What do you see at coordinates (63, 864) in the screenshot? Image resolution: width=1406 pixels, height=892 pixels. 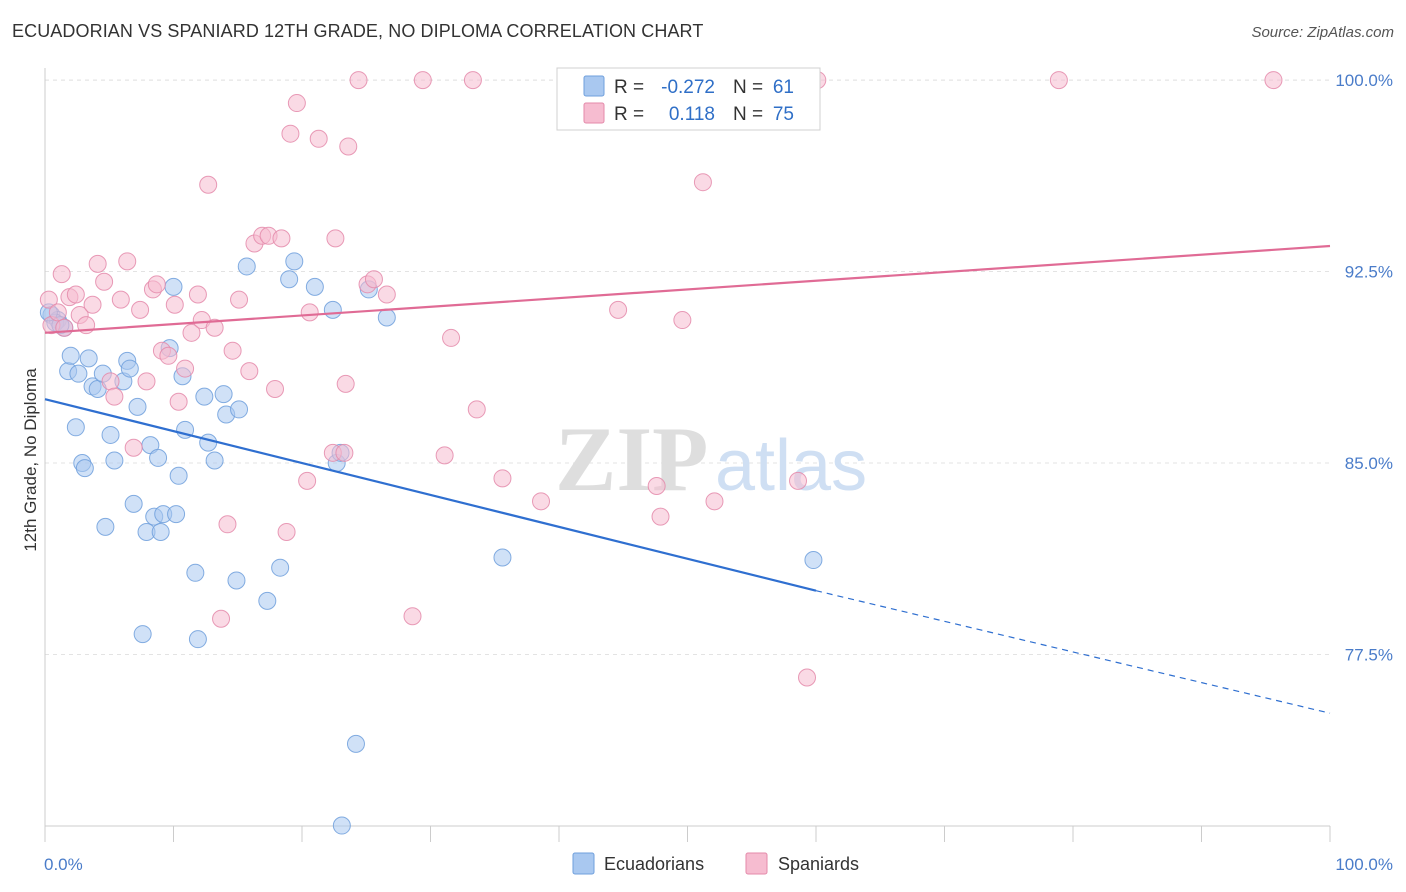 I see `x-tick-label-0: 0.0%` at bounding box center [63, 864].